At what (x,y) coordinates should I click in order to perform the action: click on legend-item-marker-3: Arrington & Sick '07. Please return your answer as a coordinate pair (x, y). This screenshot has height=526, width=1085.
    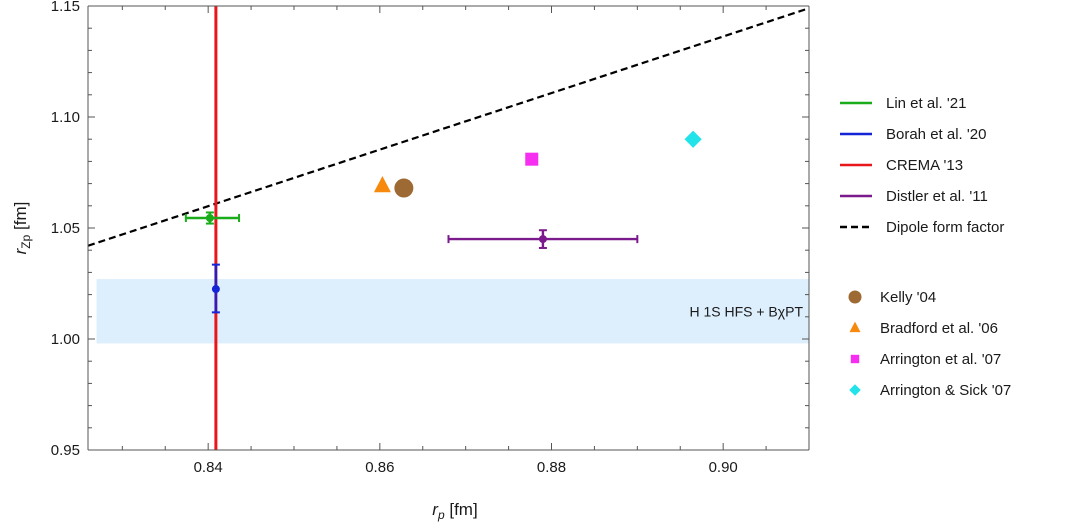
    Looking at the image, I should click on (930, 390).